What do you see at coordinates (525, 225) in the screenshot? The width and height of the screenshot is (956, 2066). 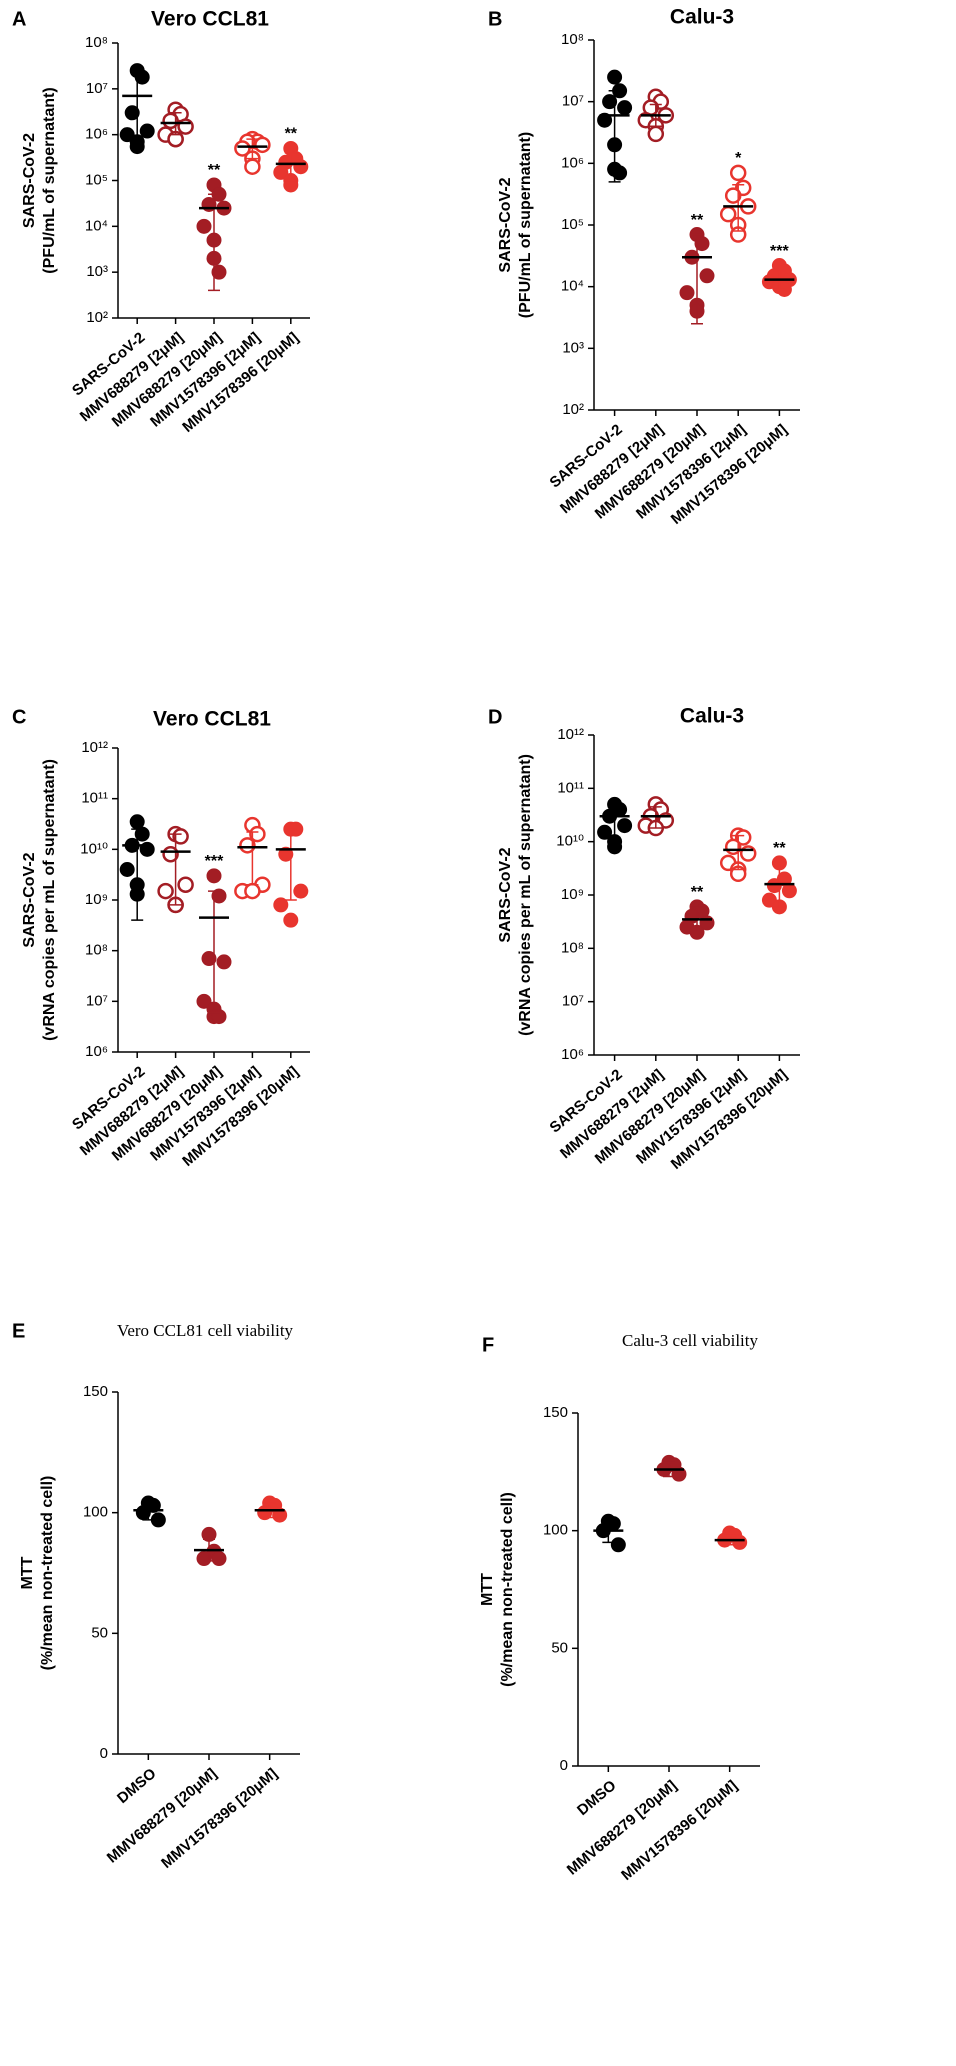 I see `y-axis-label: (PFU/mL of supernatant)` at bounding box center [525, 225].